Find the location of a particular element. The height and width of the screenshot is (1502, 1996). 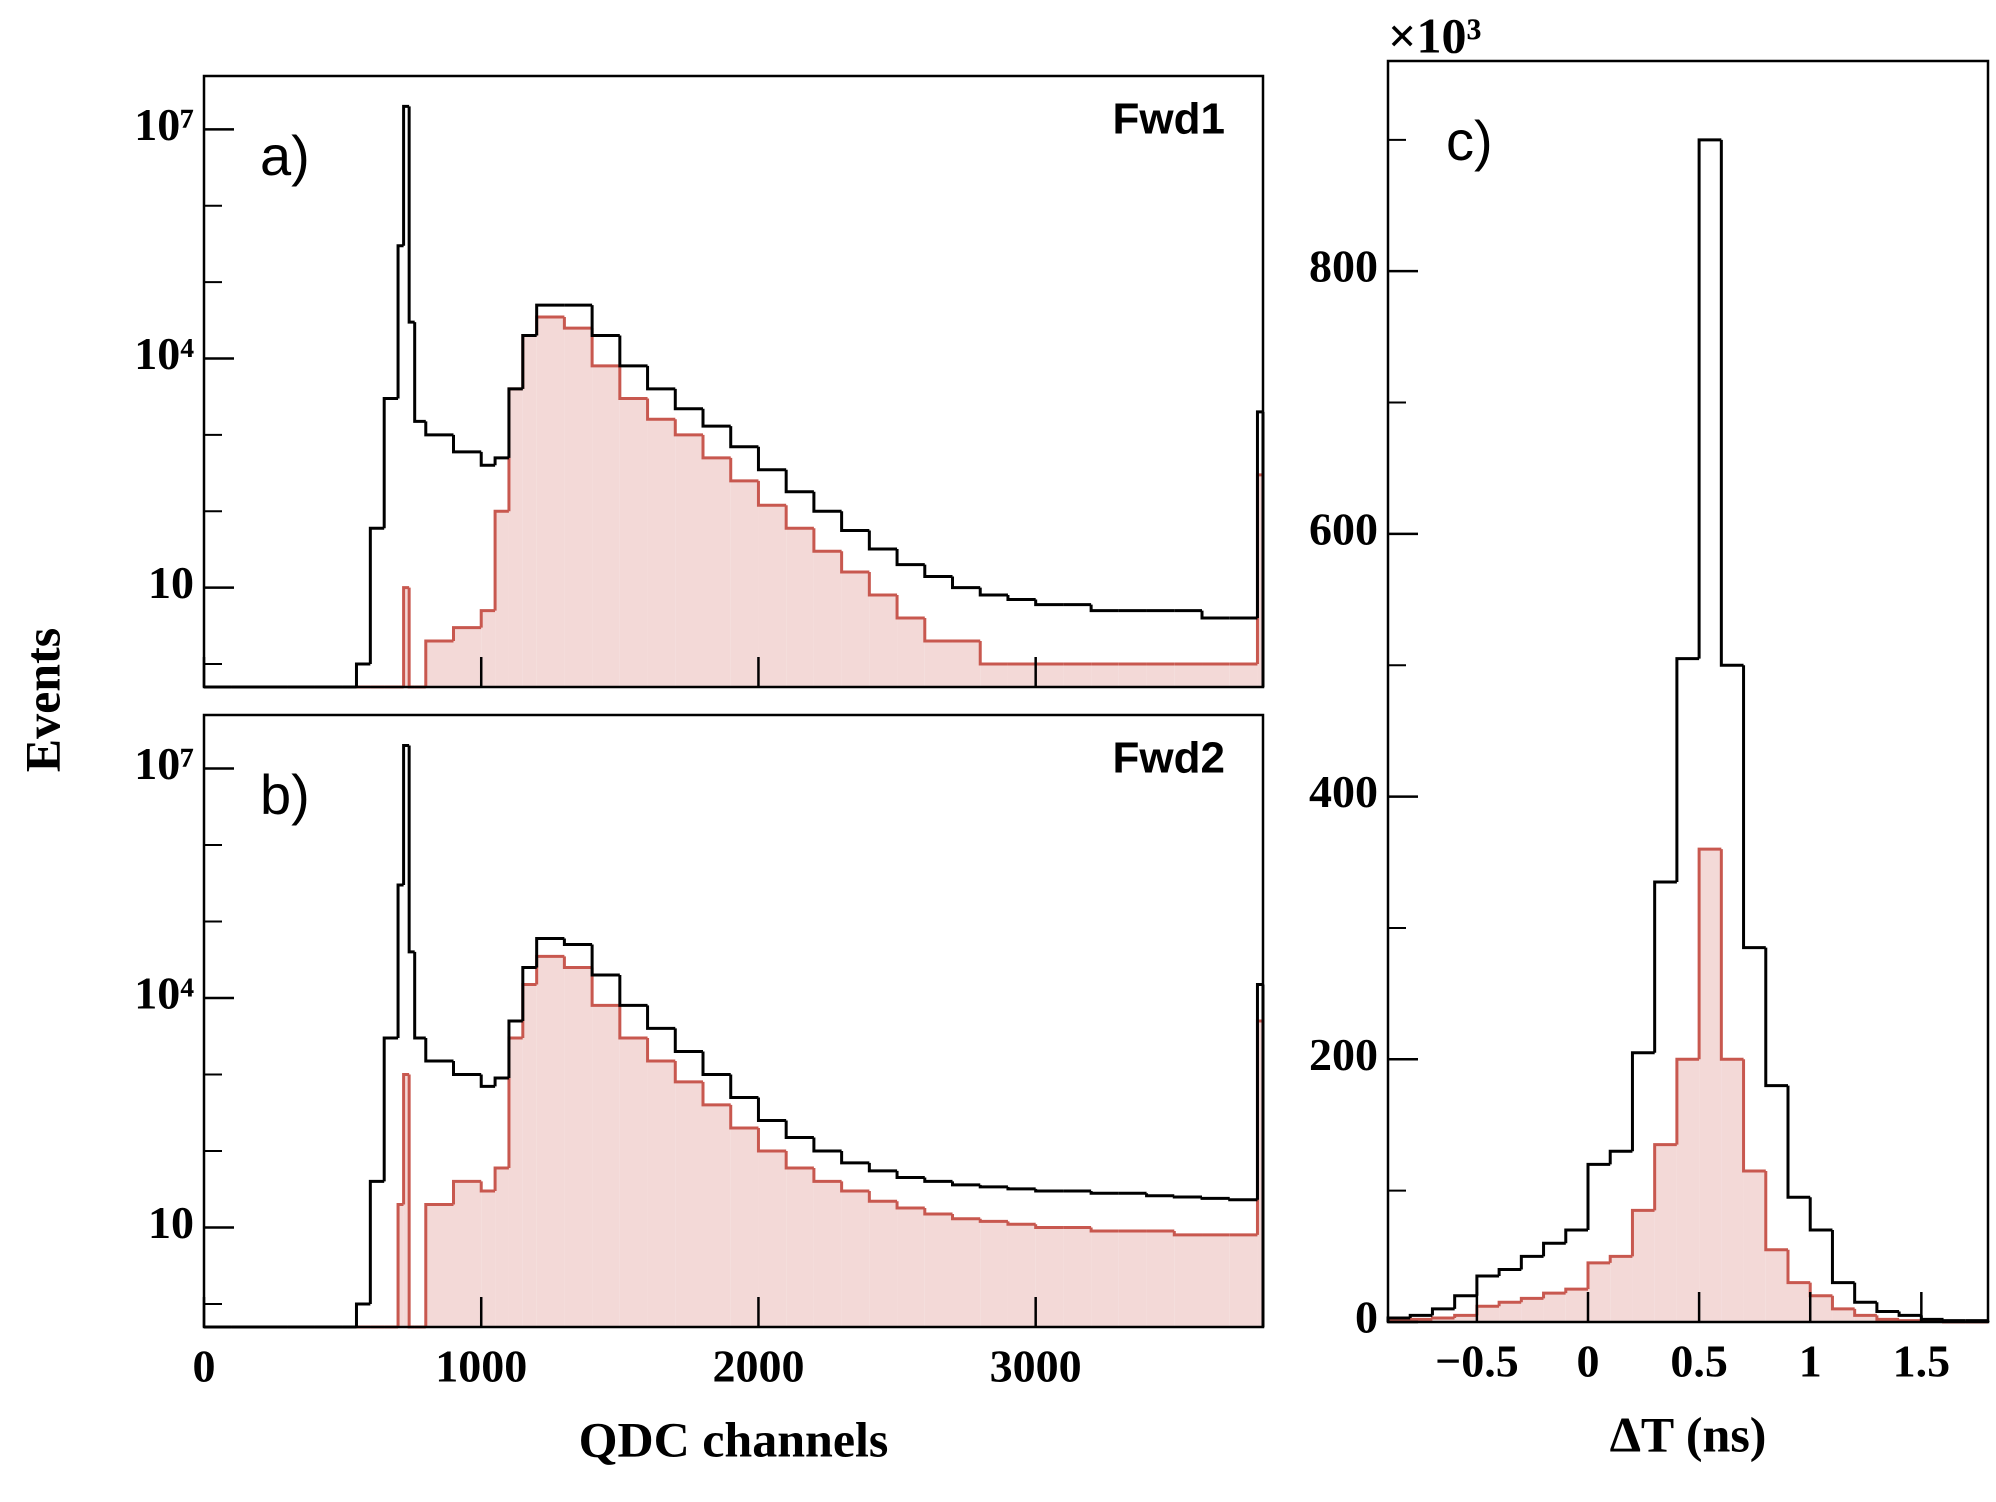

panel-label: a) is located at coordinates (285, 155).